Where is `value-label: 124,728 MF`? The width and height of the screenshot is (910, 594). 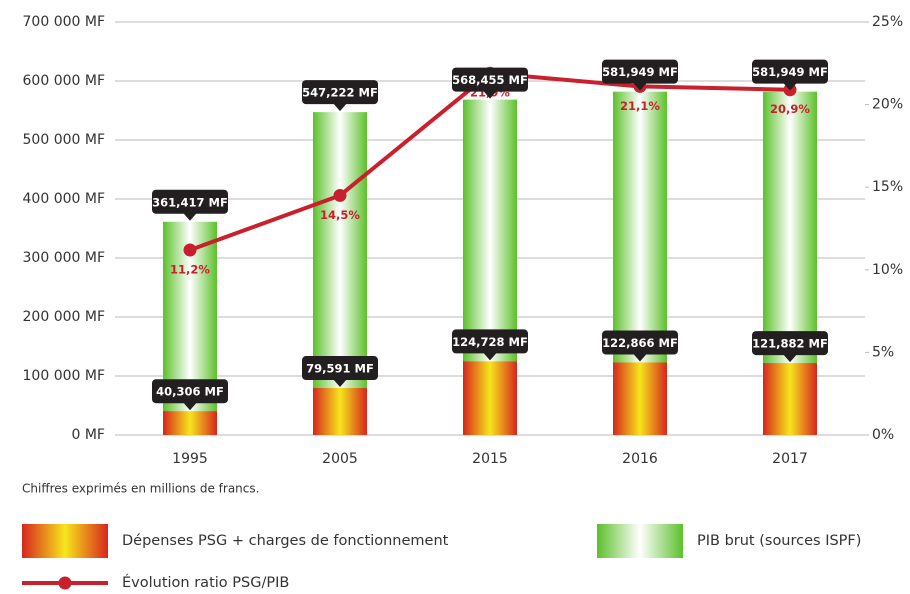 value-label: 124,728 MF is located at coordinates (490, 342).